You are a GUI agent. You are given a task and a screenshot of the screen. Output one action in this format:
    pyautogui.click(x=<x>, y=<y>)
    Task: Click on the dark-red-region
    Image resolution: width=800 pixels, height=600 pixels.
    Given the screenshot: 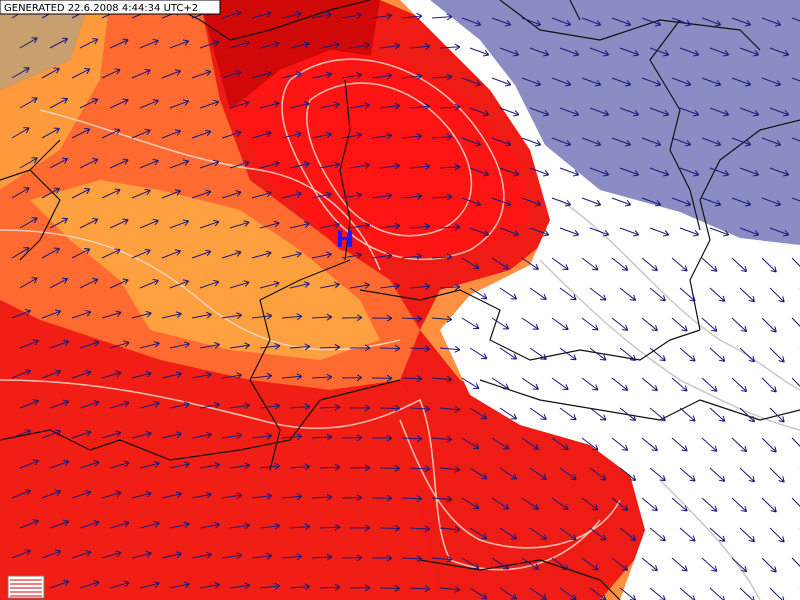 What is the action you would take?
    pyautogui.click(x=290, y=55)
    